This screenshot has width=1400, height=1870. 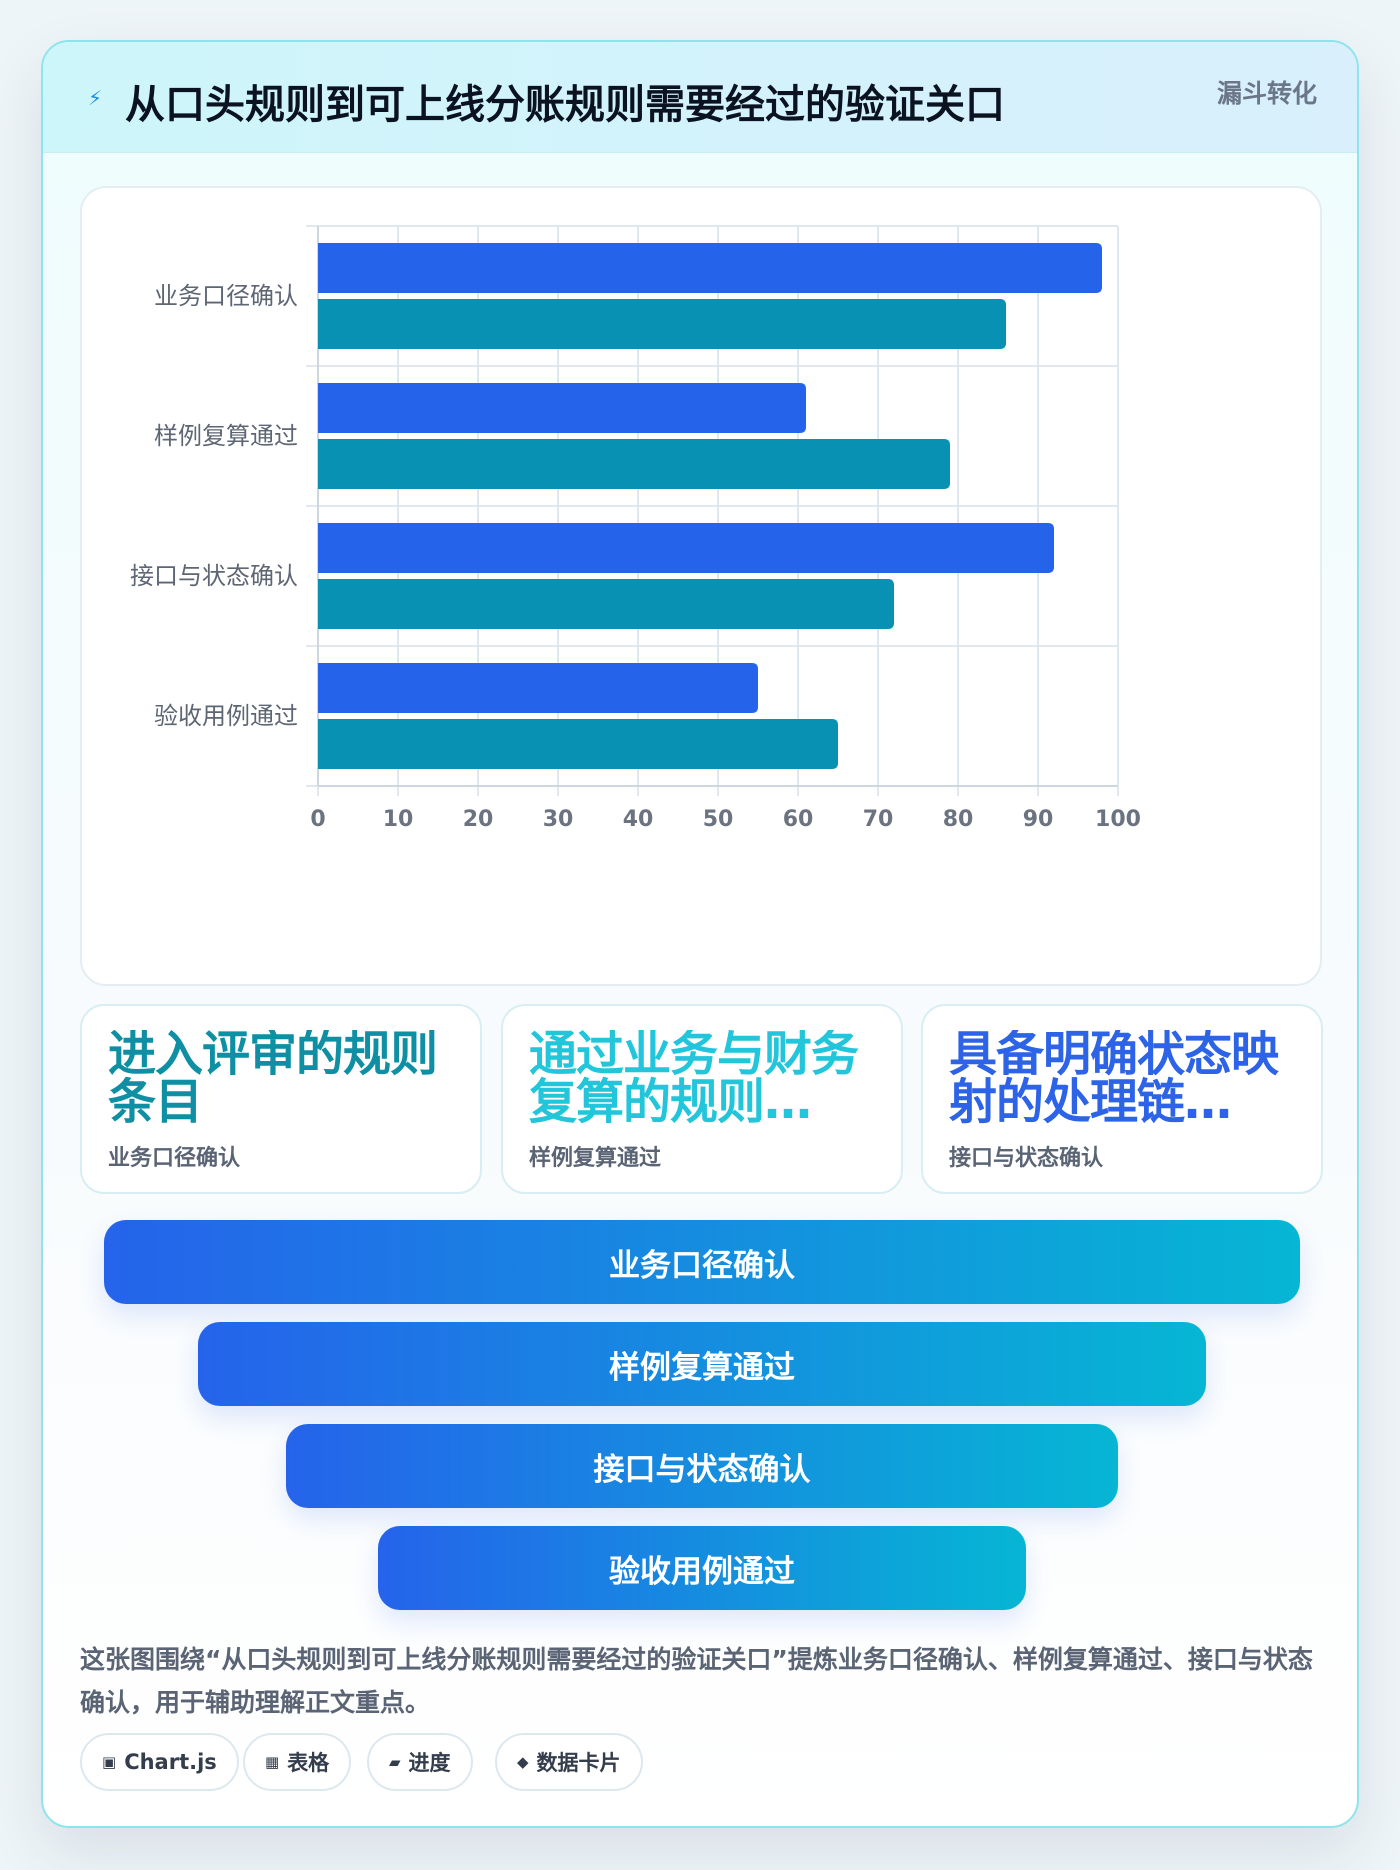 I want to click on chart-icon: ▣, so click(x=109, y=1762).